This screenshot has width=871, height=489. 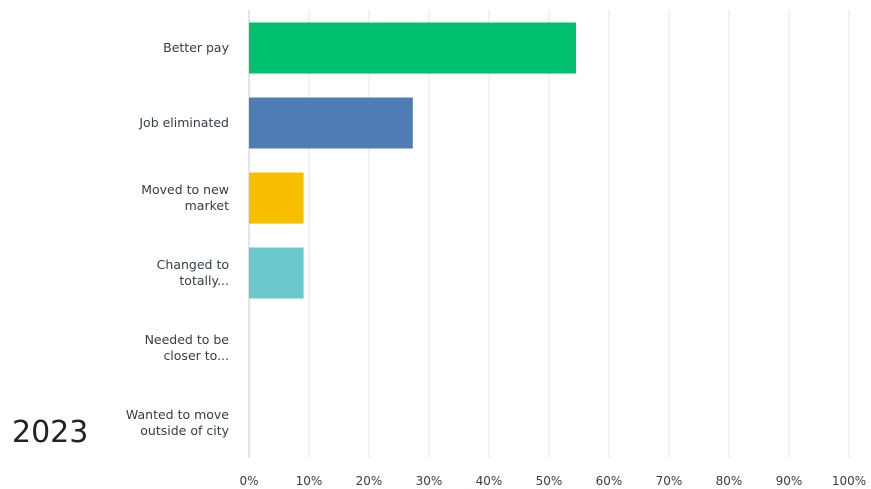 I want to click on x-tick-label: 30%, so click(x=429, y=481).